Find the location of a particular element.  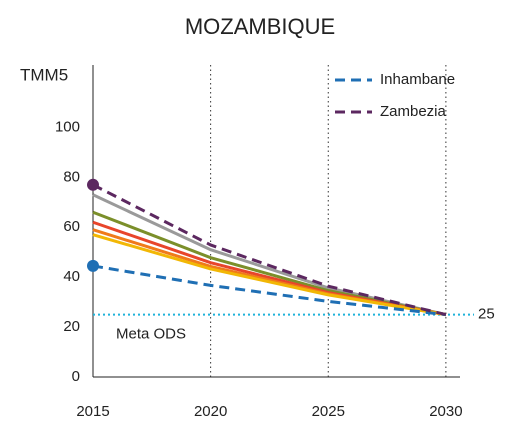

legend-label: Zambezia is located at coordinates (413, 111).